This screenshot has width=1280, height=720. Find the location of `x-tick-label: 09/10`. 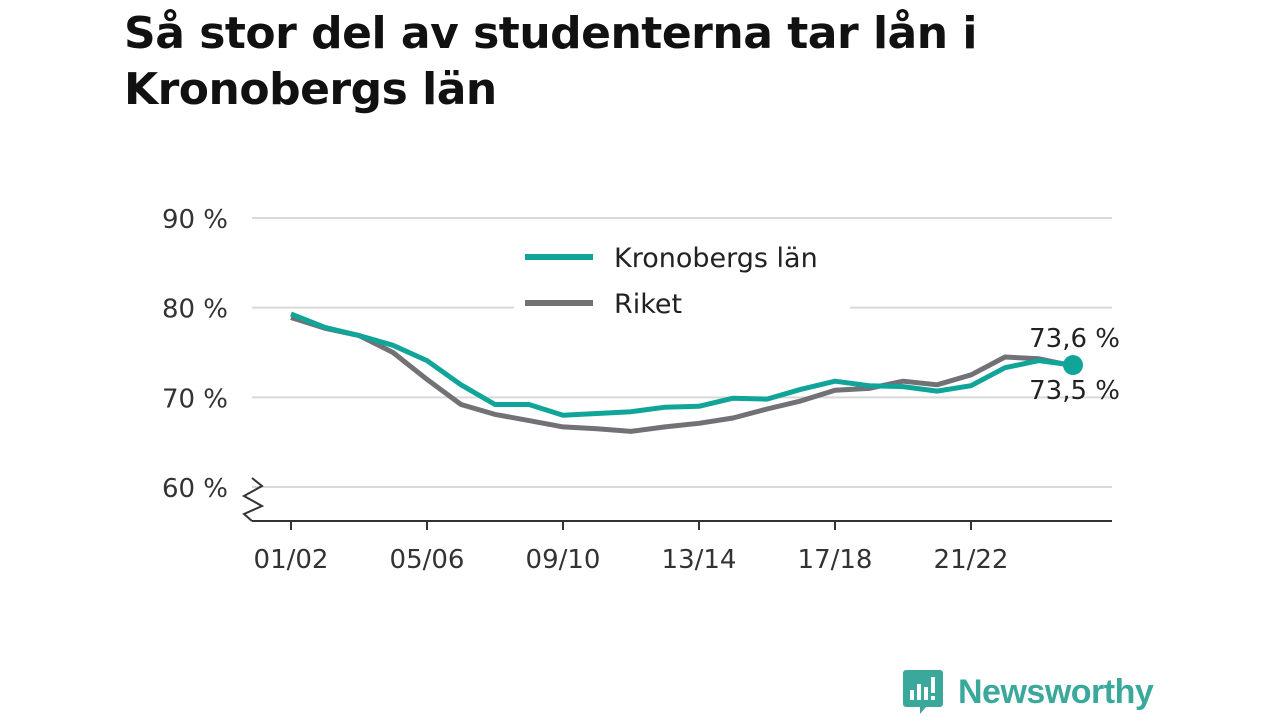

x-tick-label: 09/10 is located at coordinates (563, 560).